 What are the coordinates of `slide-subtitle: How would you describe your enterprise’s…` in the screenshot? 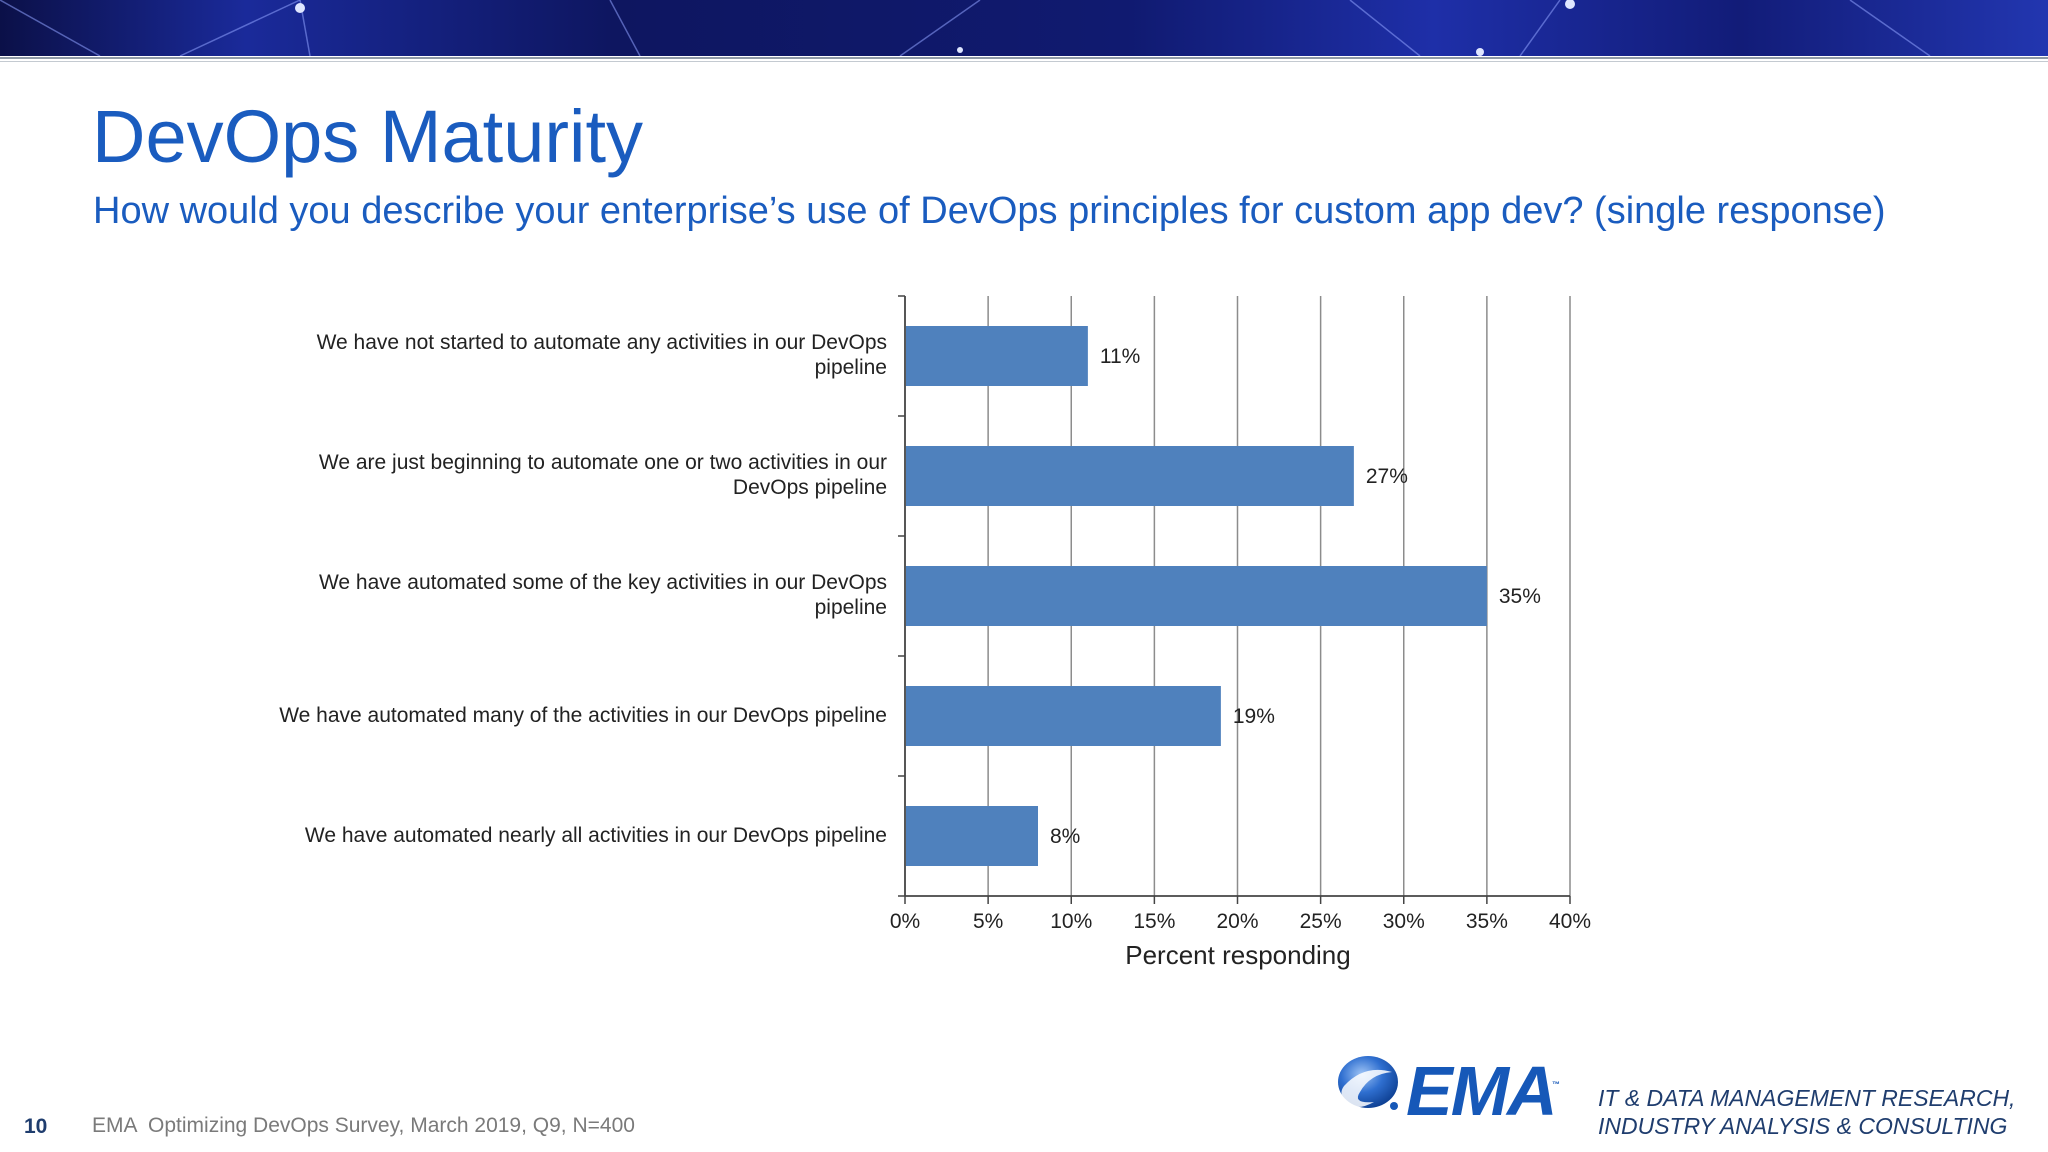 It's located at (989, 211).